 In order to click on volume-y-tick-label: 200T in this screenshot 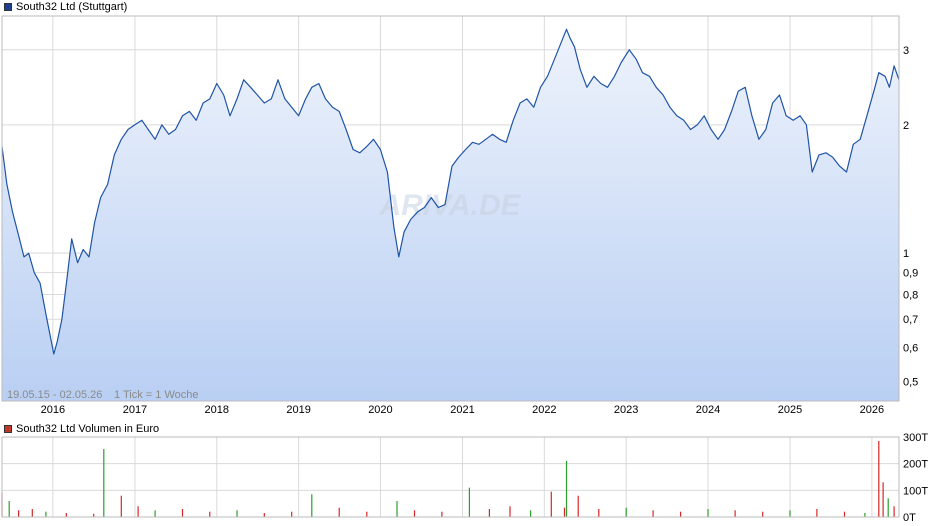, I will do `click(915, 465)`.